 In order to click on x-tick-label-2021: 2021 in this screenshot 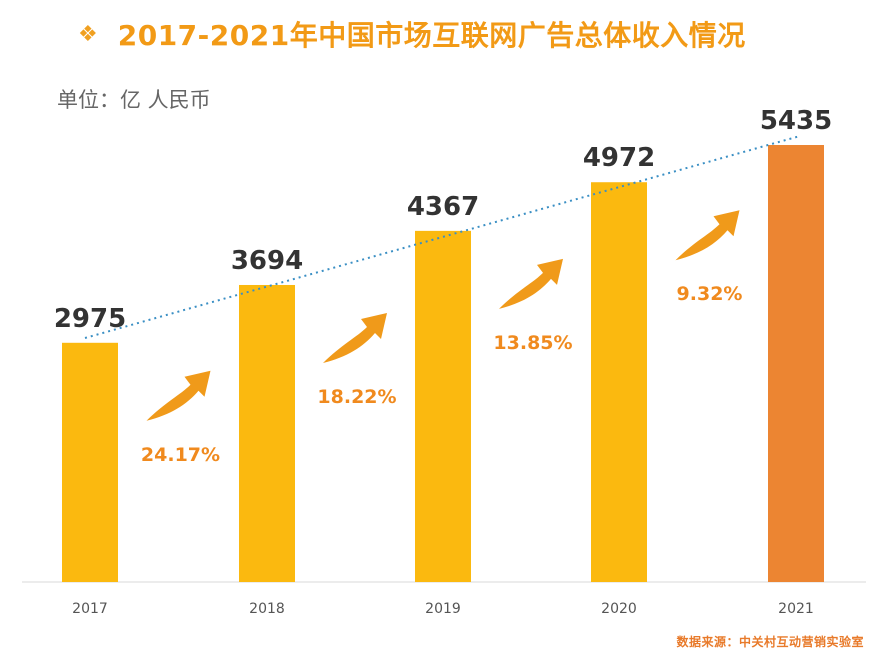, I will do `click(796, 609)`.